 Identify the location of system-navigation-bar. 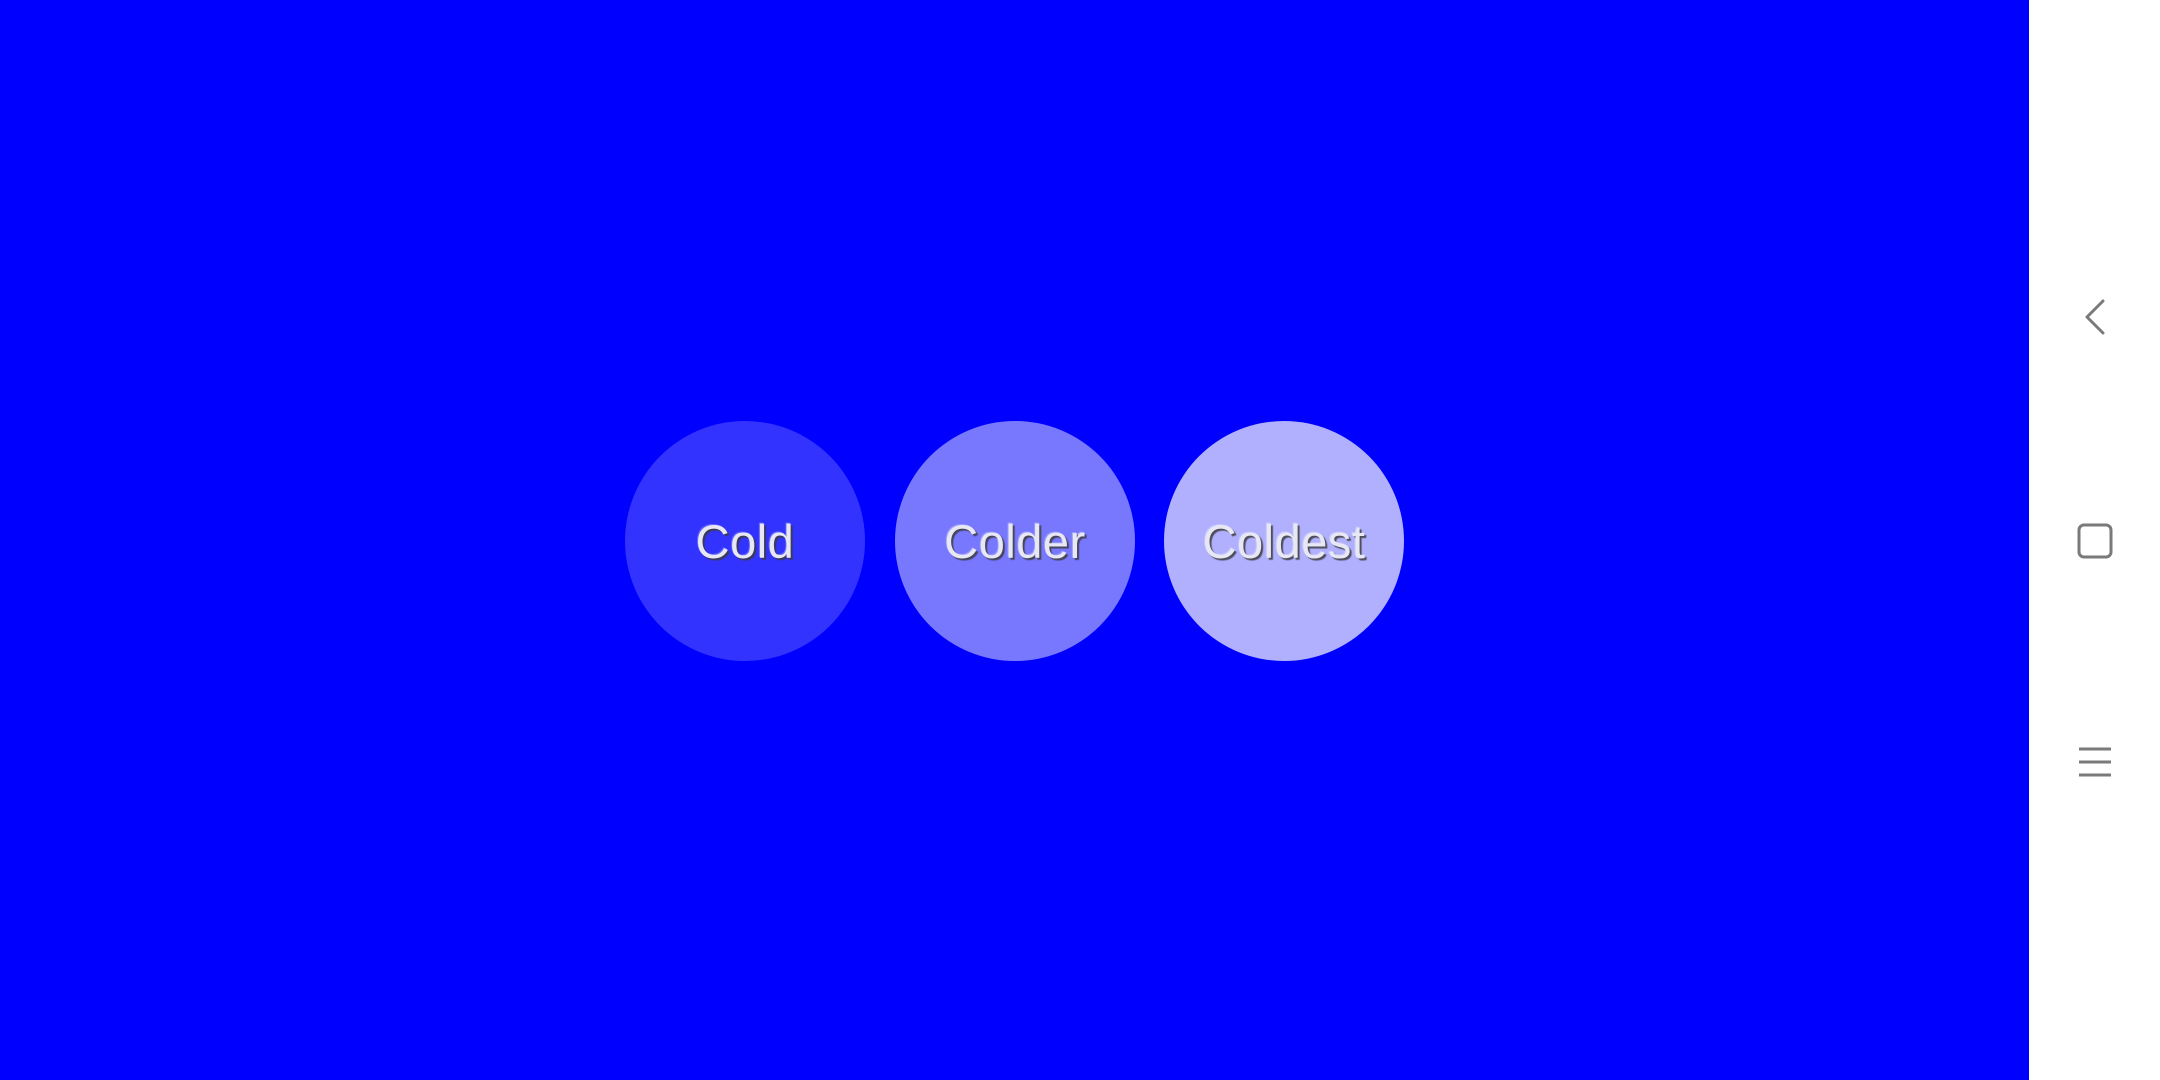
(2094, 540).